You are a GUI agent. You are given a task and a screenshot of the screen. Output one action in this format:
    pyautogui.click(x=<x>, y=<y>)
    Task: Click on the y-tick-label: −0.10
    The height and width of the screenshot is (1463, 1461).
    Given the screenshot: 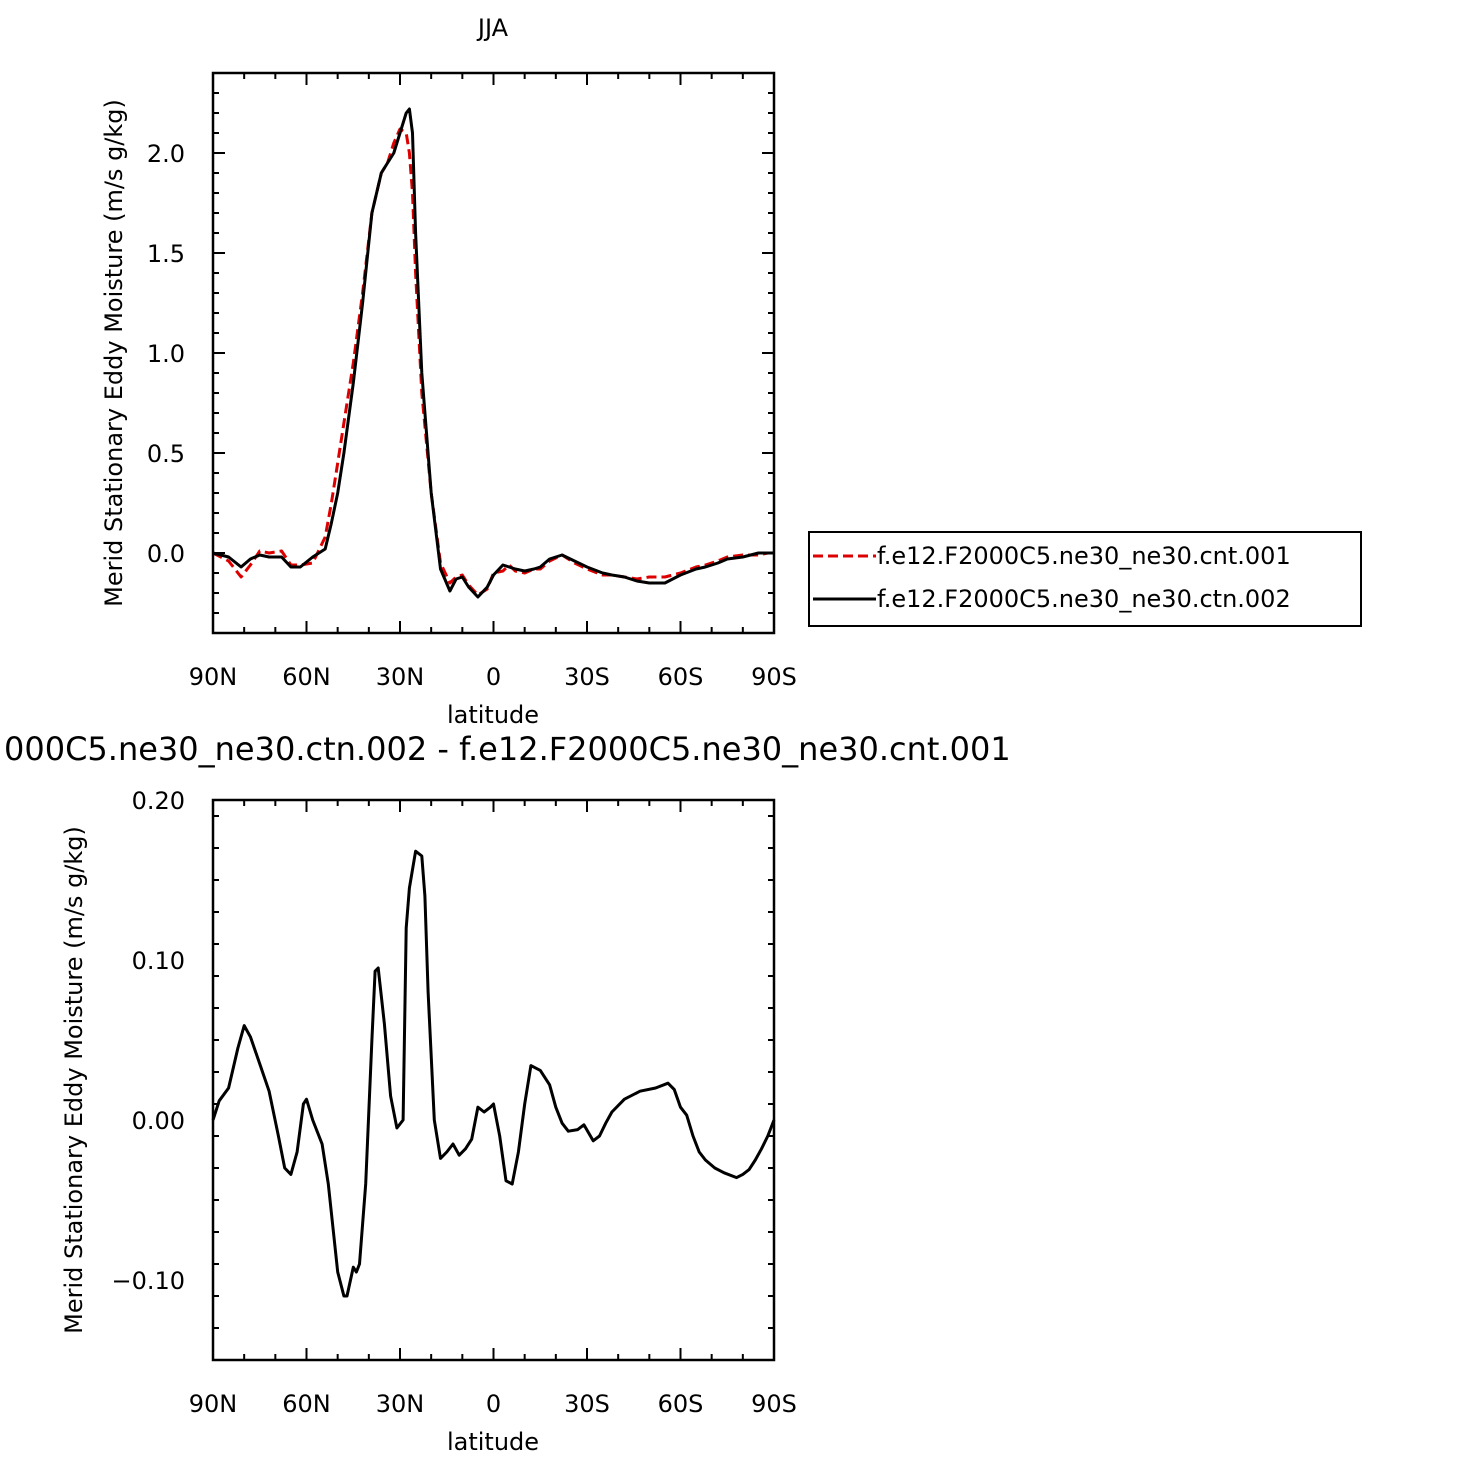 What is the action you would take?
    pyautogui.click(x=148, y=1281)
    